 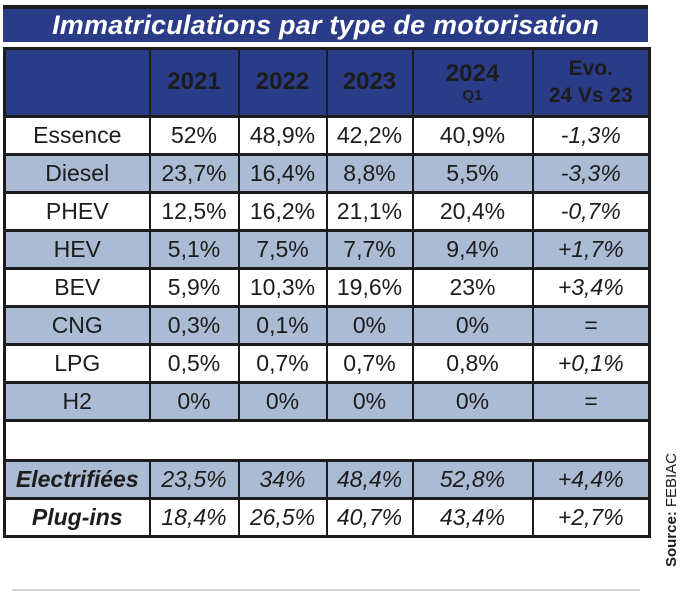 I want to click on cell-2022: 0,7%, so click(x=282, y=363).